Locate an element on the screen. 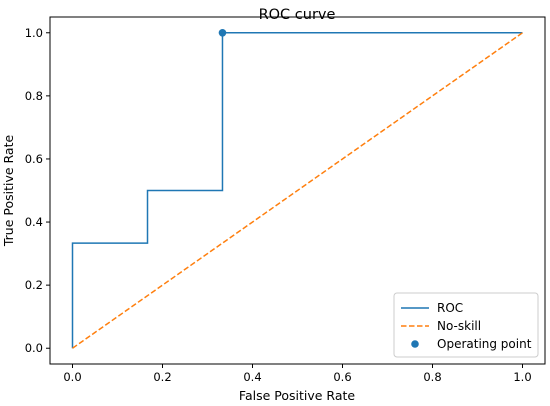 Image resolution: width=550 pixels, height=406 pixels. y-axis-ticks: 0.0 0.2 0.4 0.6 0.8 1.0 is located at coordinates (37, 190).